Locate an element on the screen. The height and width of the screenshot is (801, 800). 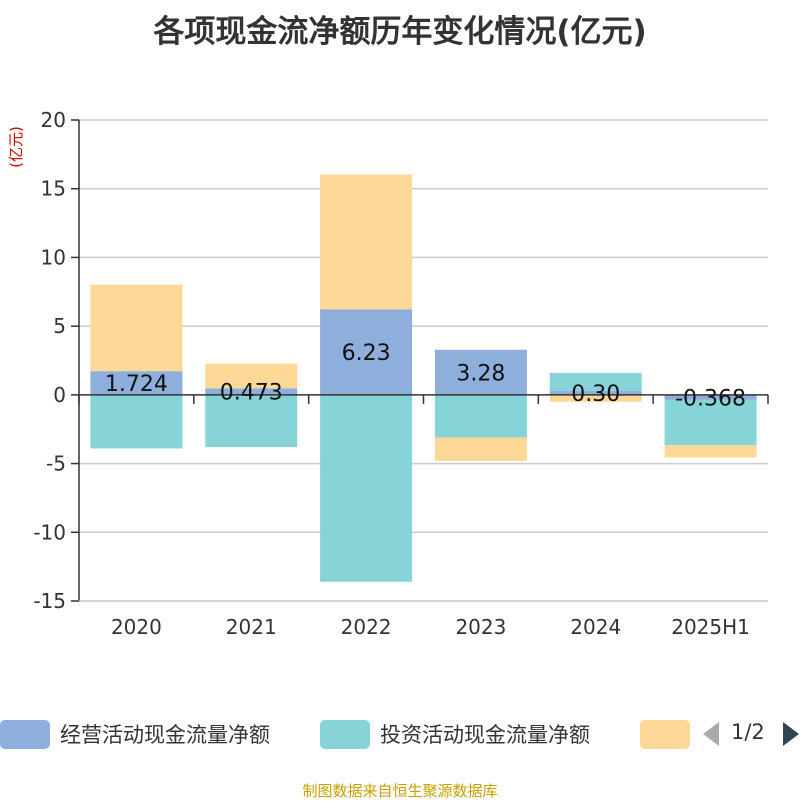
y-tick-label: -15 is located at coordinates (49, 601).